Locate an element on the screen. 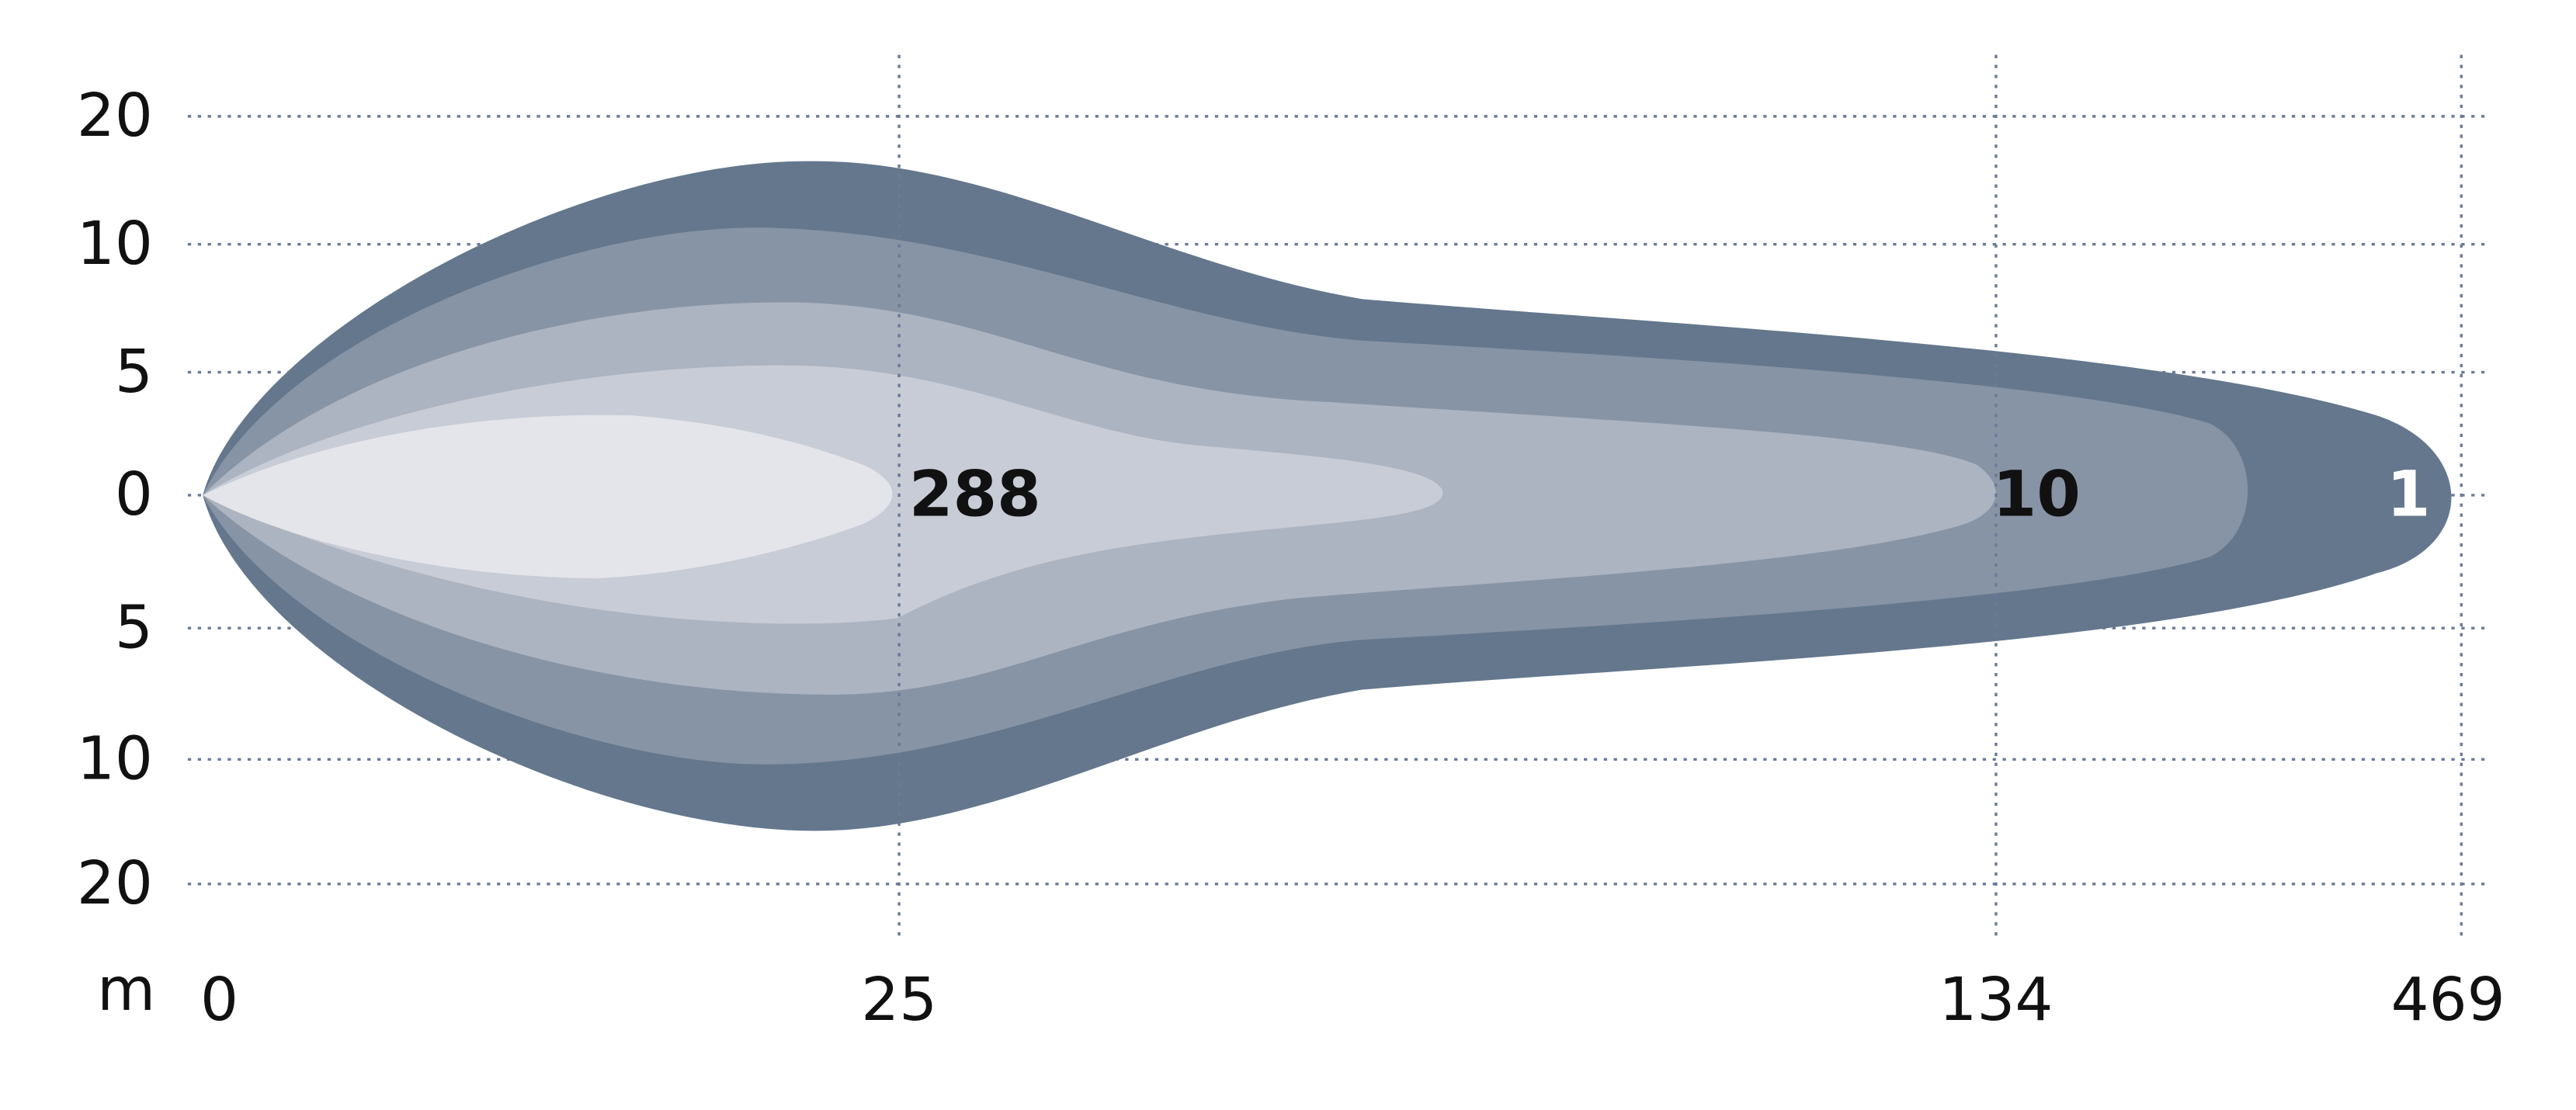  beam-labels: 288 10 1 is located at coordinates (1670, 495).